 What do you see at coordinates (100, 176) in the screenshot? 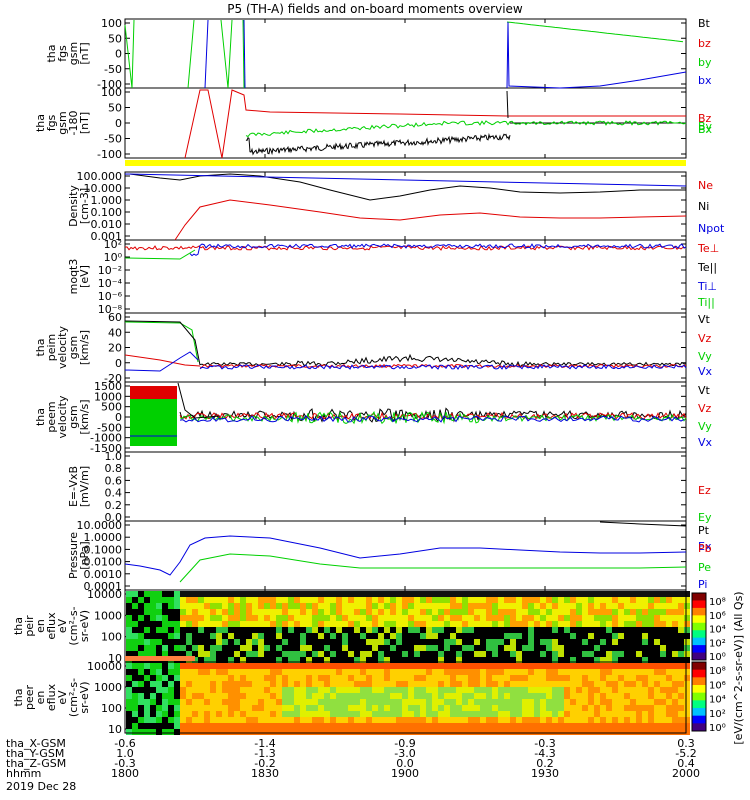
I see `y-tick-label: 100.000` at bounding box center [100, 176].